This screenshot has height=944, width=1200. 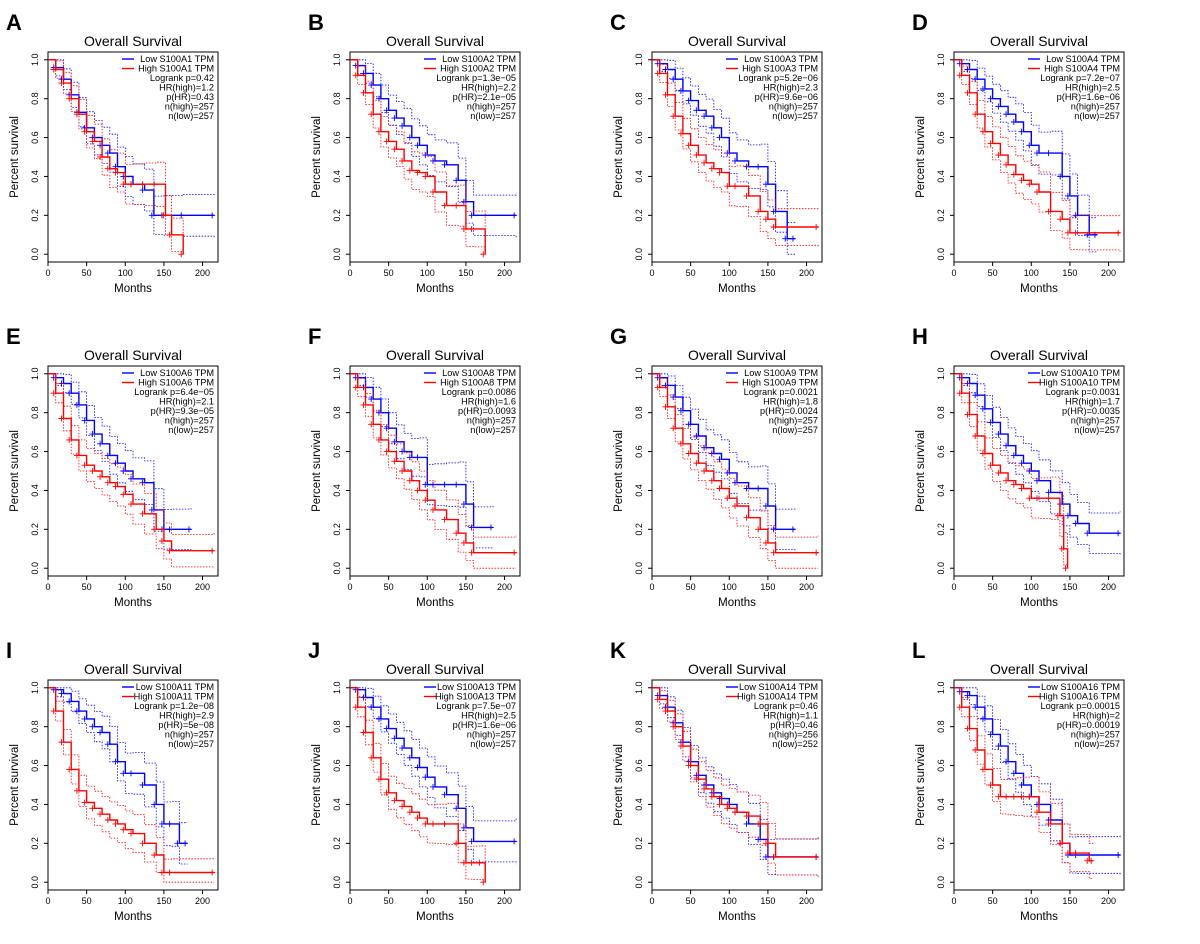 I want to click on x-tick-label: 150, so click(x=163, y=587).